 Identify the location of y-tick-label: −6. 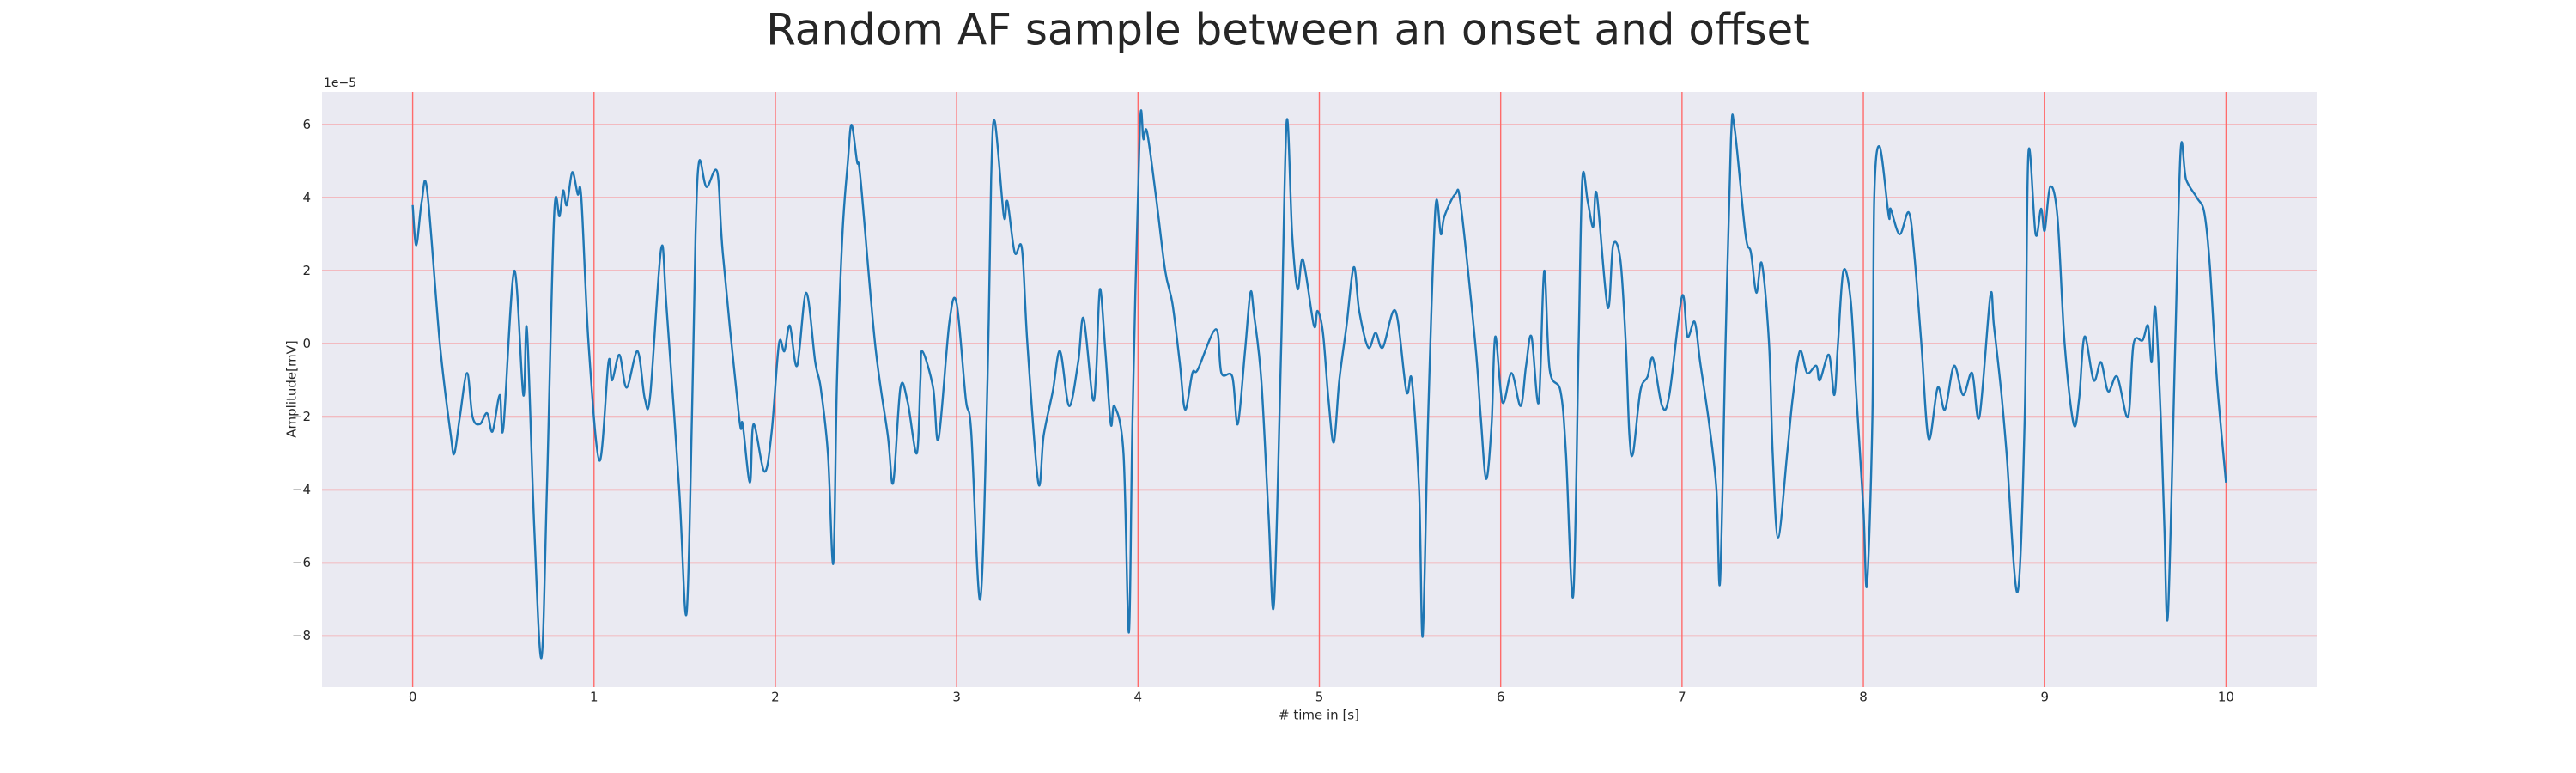
(301, 562).